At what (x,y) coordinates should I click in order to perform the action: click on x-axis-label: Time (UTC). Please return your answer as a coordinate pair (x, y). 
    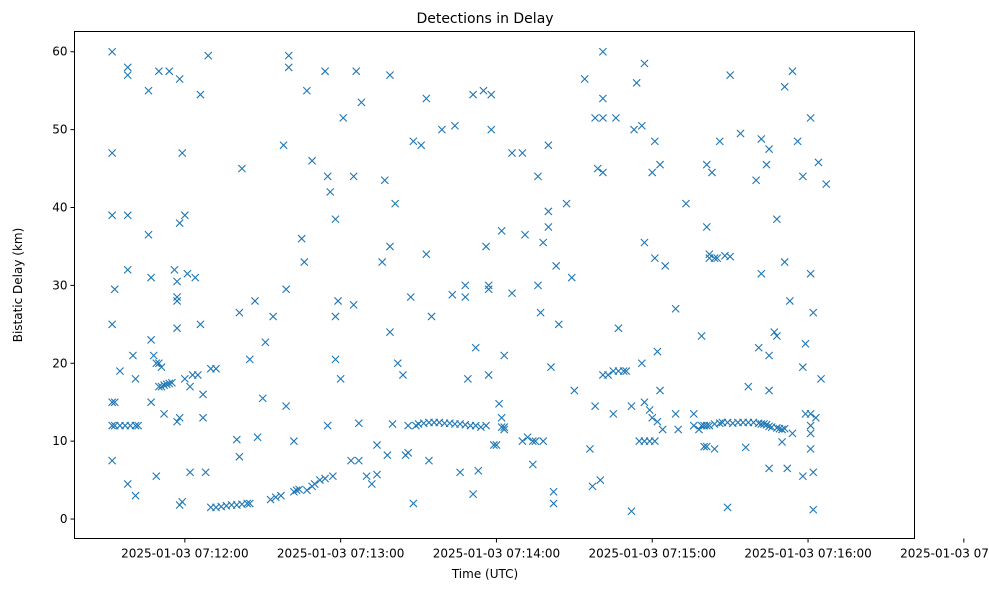
    Looking at the image, I should click on (484, 574).